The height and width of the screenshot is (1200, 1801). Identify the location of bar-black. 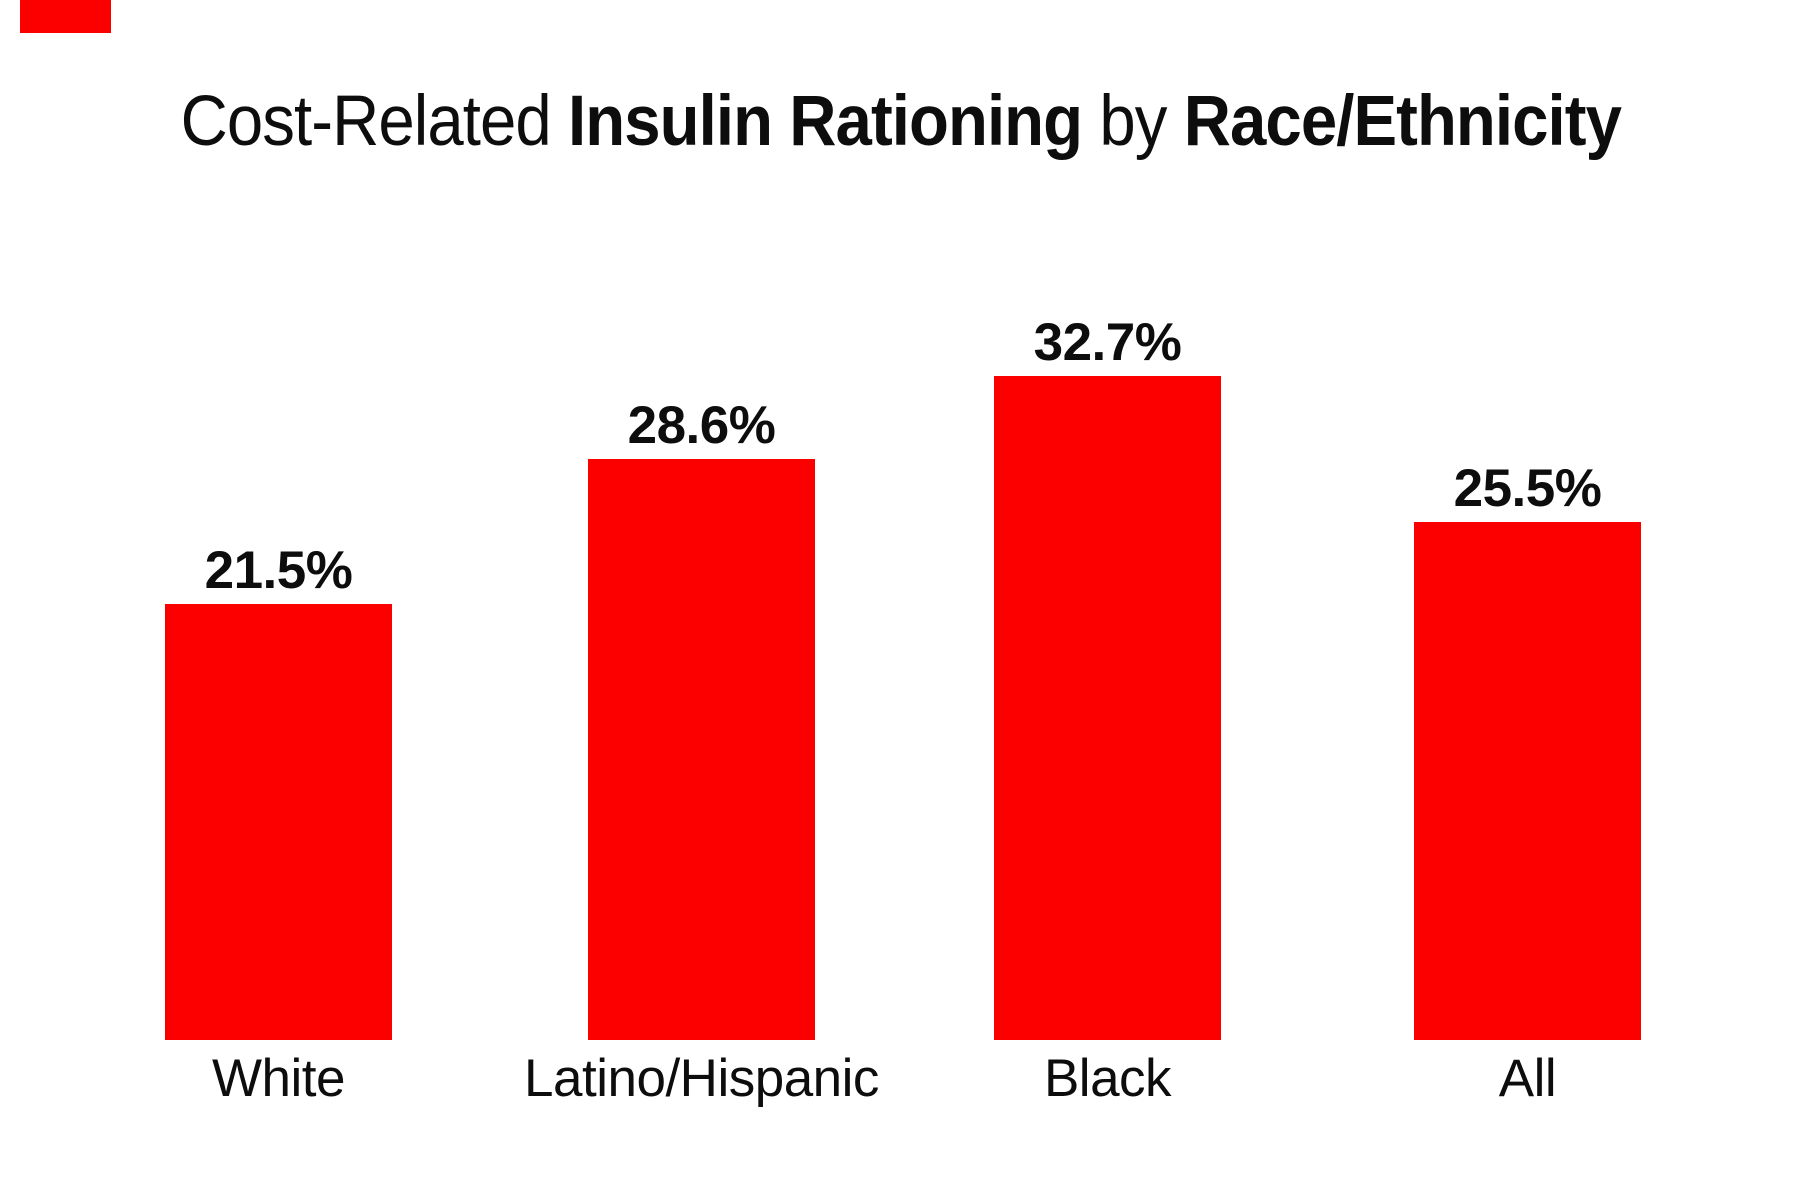
(1107, 708).